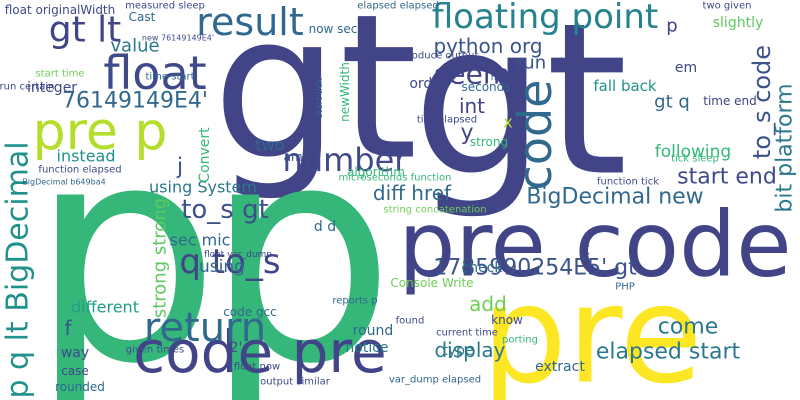  I want to click on word: using System, so click(203, 187).